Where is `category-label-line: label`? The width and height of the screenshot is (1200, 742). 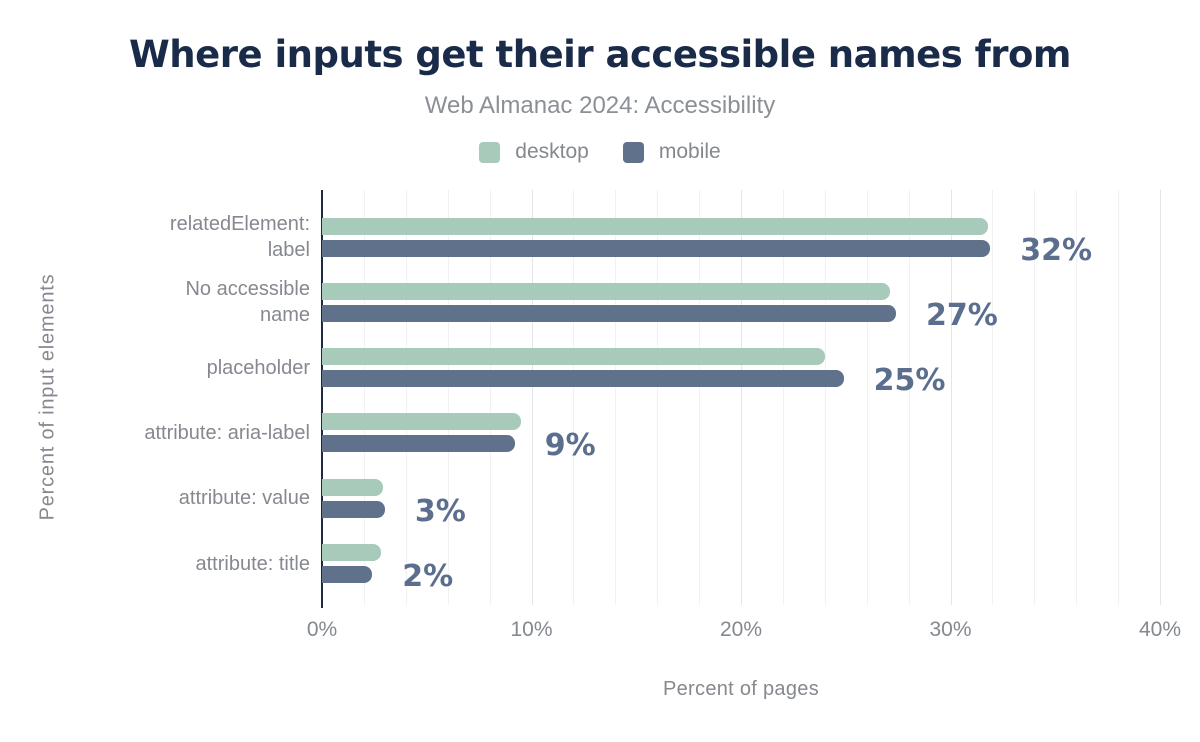 category-label-line: label is located at coordinates (288, 250).